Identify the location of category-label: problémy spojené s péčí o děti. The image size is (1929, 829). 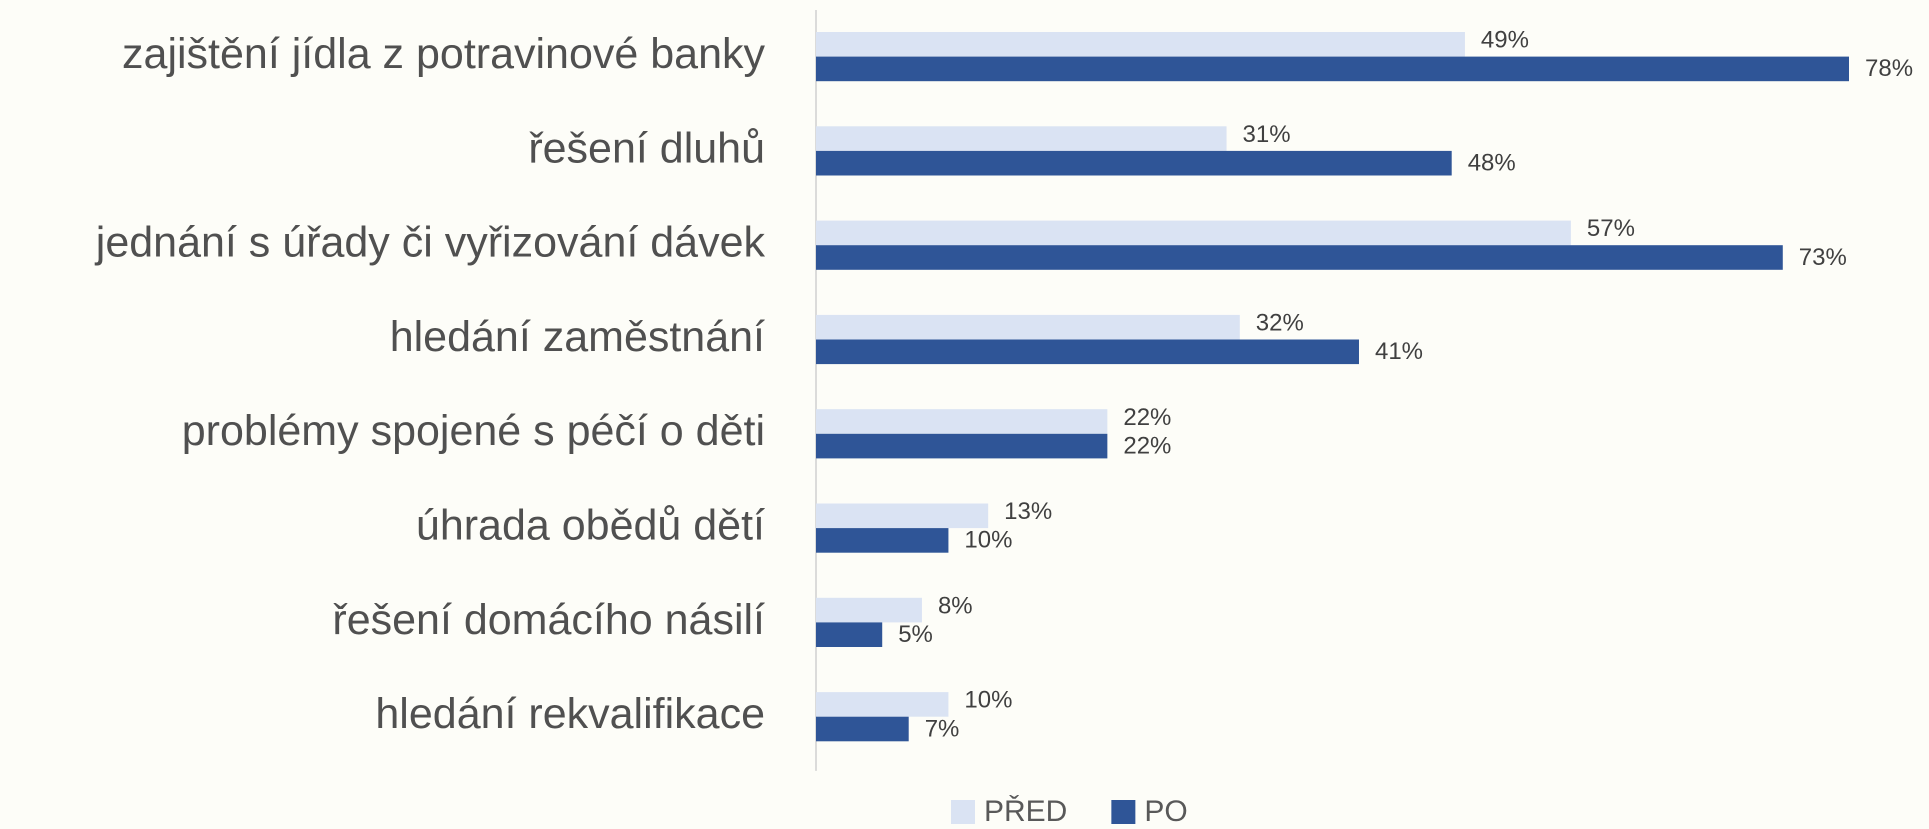
(473, 431).